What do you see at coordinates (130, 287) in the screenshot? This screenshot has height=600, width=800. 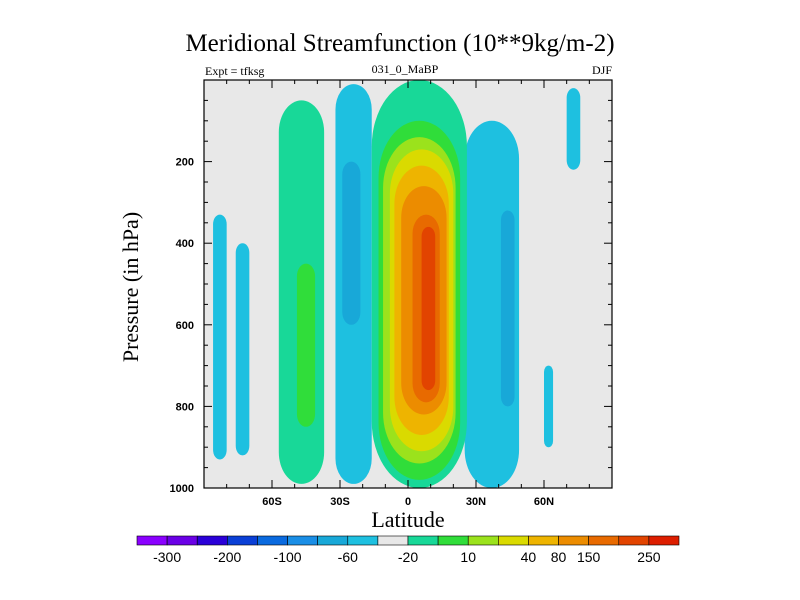 I see `y-axis-label: Pressure (in hPa)` at bounding box center [130, 287].